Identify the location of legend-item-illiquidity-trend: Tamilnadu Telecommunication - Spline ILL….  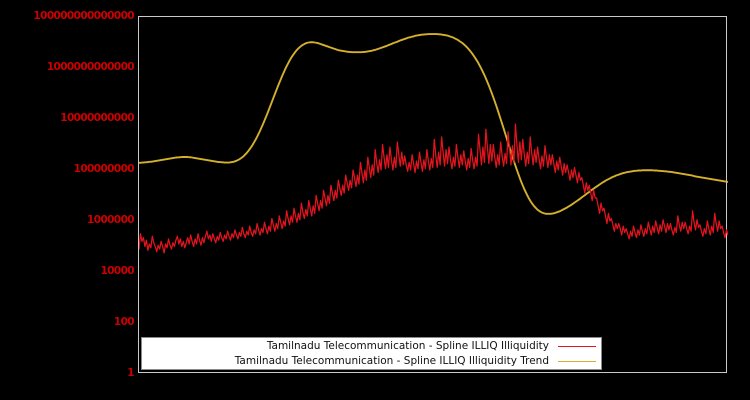
(371, 361).